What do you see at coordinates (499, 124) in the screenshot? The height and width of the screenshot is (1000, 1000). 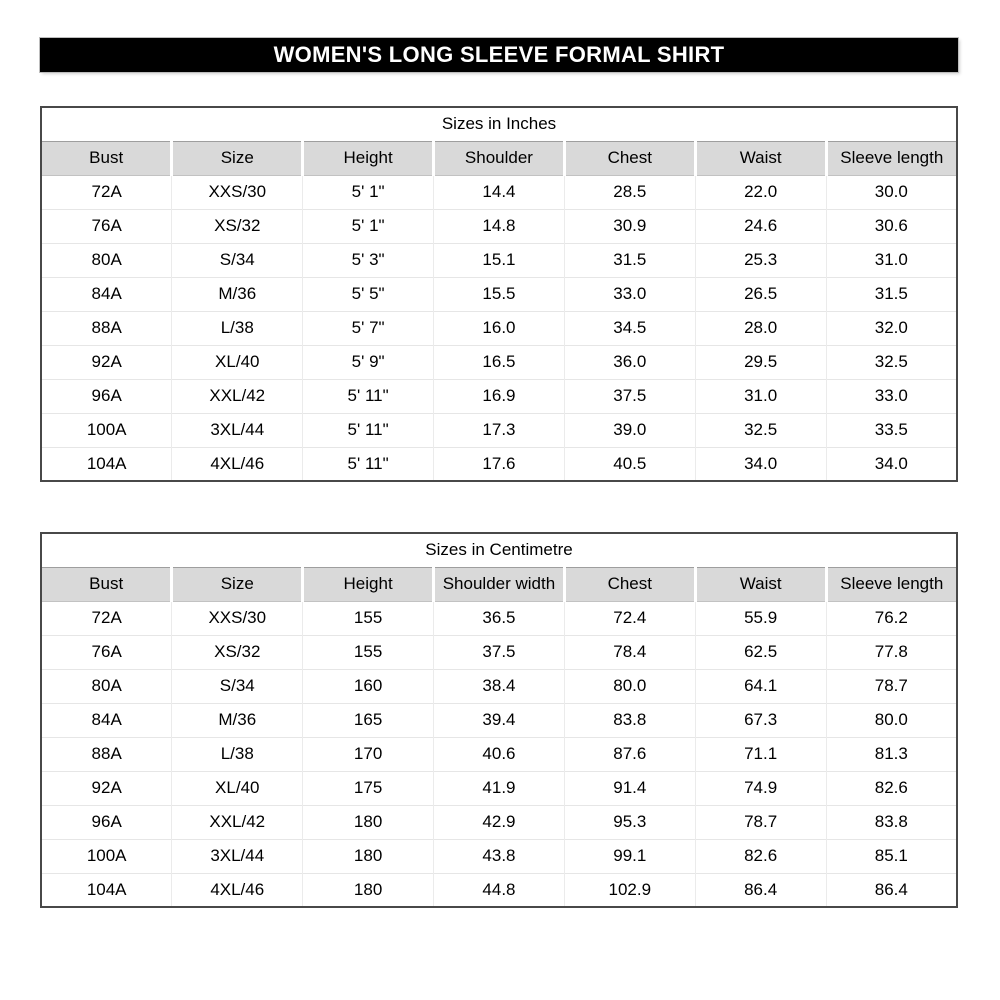 I see `table-caption-row: Sizes in Inches` at bounding box center [499, 124].